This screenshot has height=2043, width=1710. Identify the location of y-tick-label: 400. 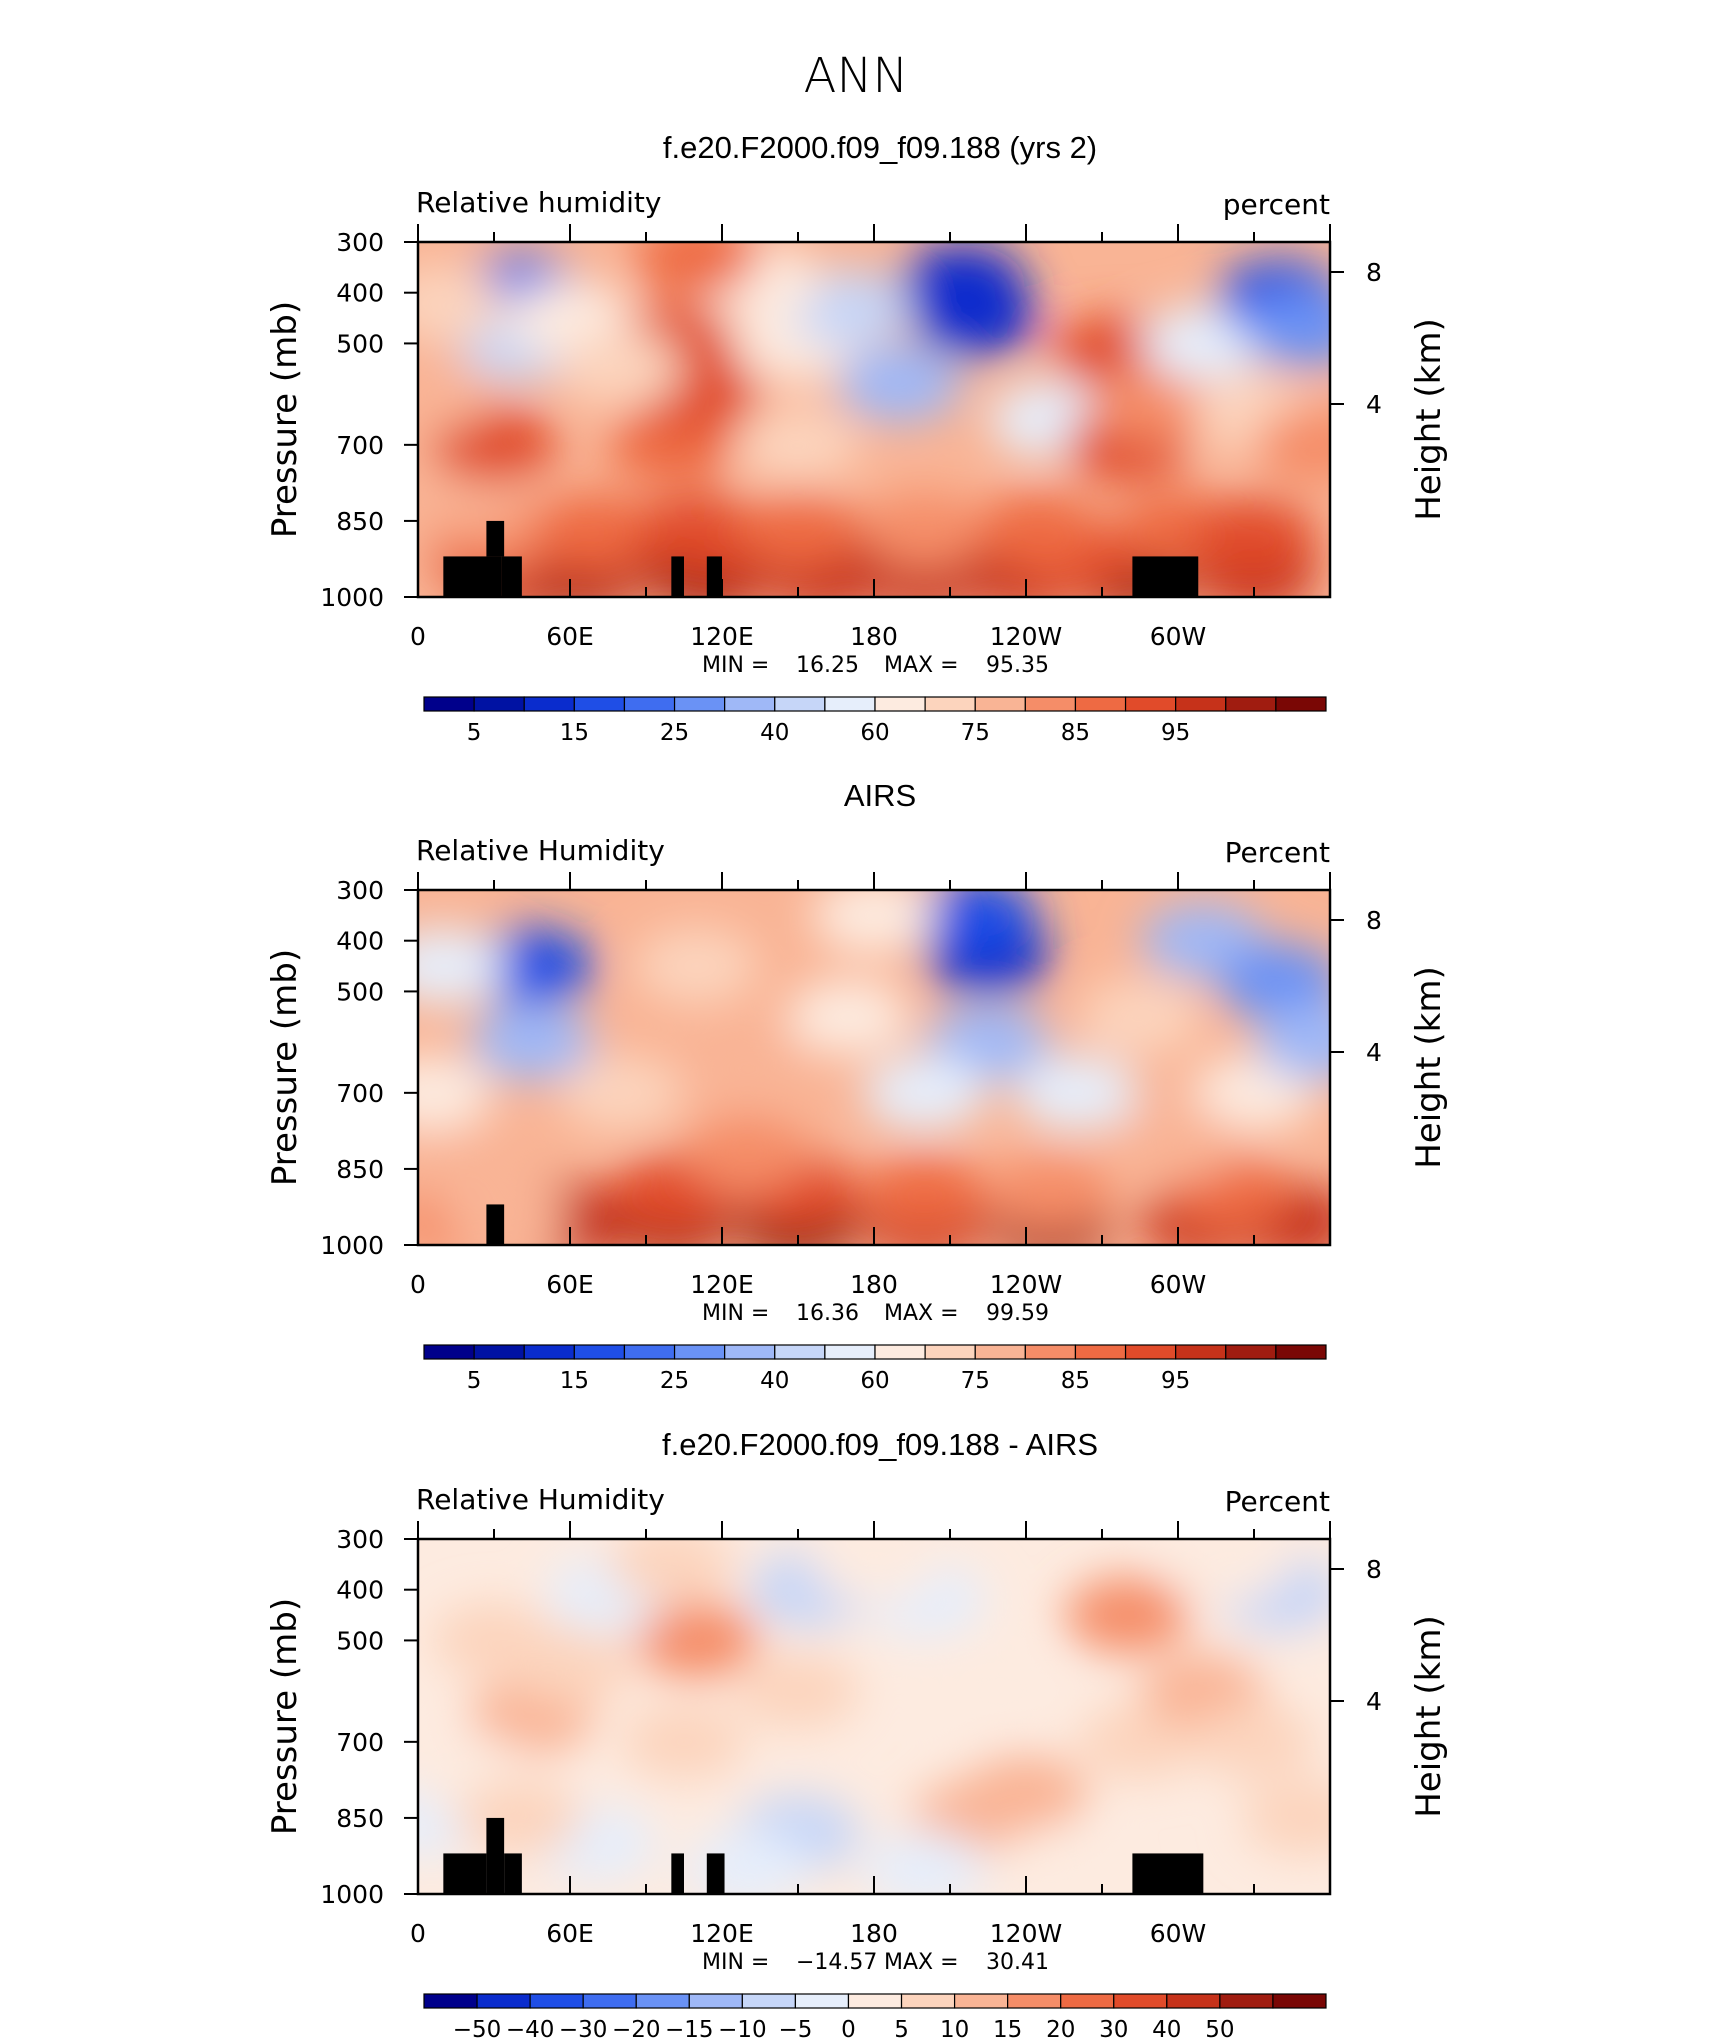
(360, 941).